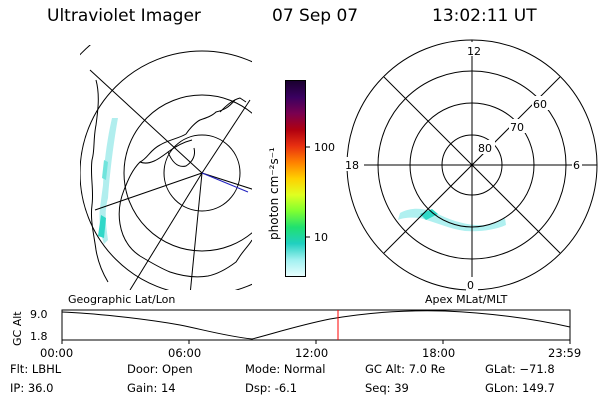 Image resolution: width=600 pixels, height=400 pixels. I want to click on colorbar-ticks: 100 10 photon cm⁻²s⁻¹, so click(301, 192).